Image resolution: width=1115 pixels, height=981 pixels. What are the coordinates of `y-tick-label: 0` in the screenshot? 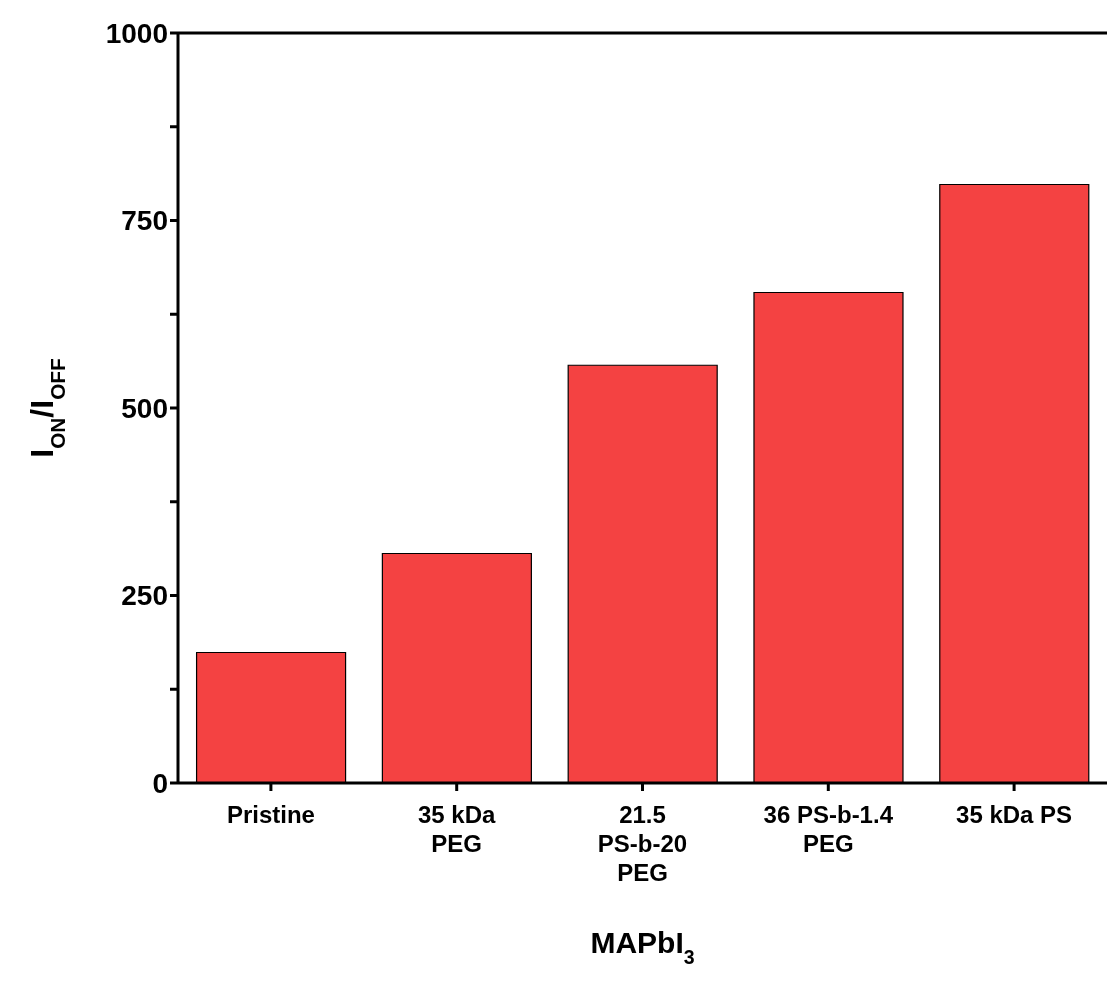 It's located at (160, 783).